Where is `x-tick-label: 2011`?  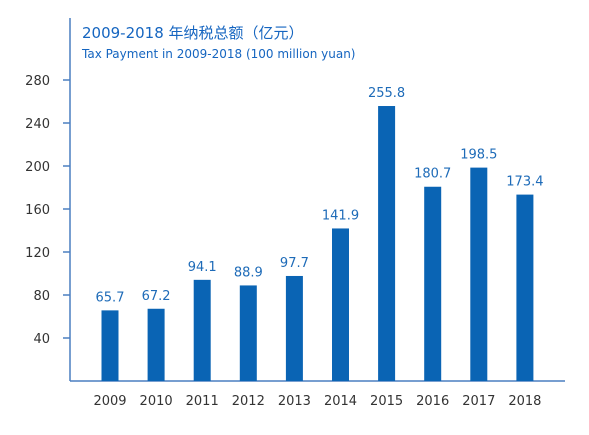 x-tick-label: 2011 is located at coordinates (202, 401).